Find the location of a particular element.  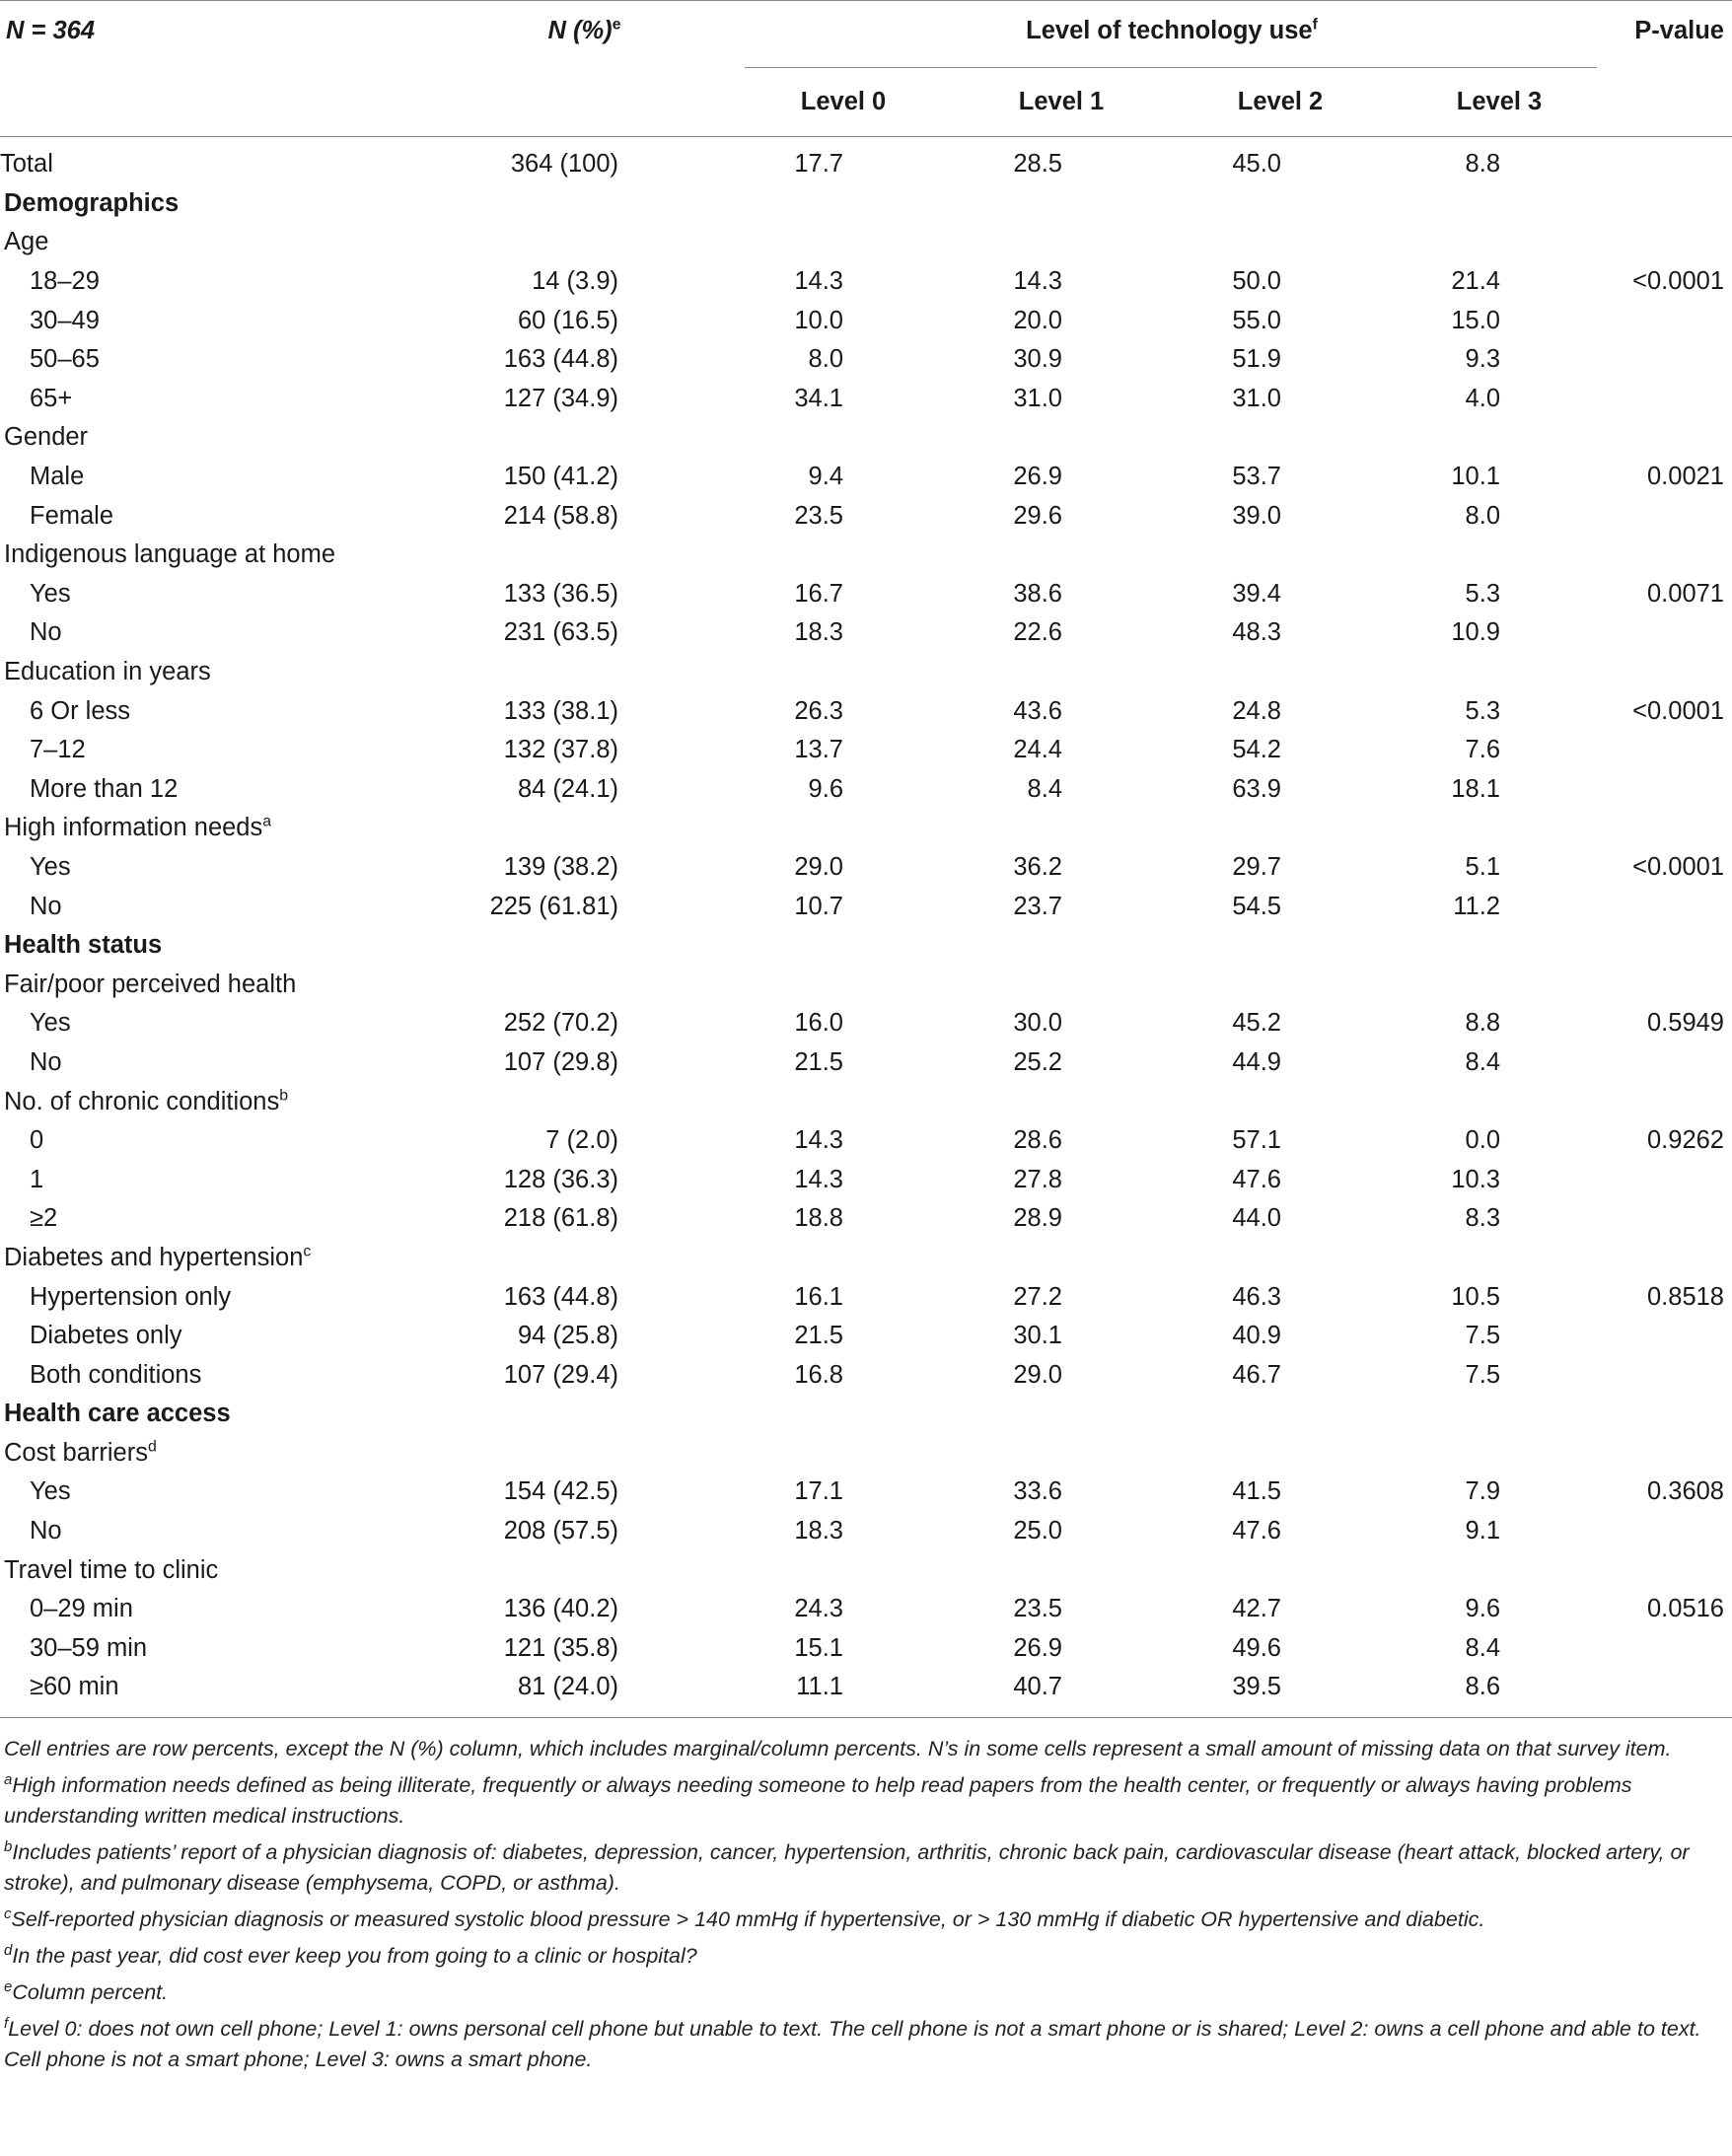

group-label: No. of chronic conditionsb is located at coordinates (866, 1101).